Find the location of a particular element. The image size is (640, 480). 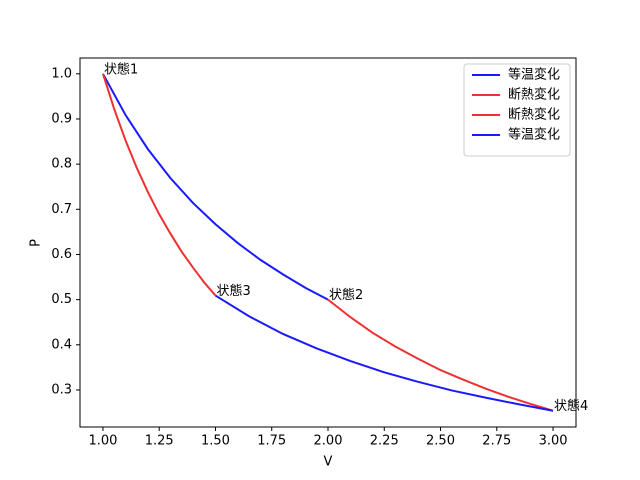

annotation: 状態3 is located at coordinates (233, 291).